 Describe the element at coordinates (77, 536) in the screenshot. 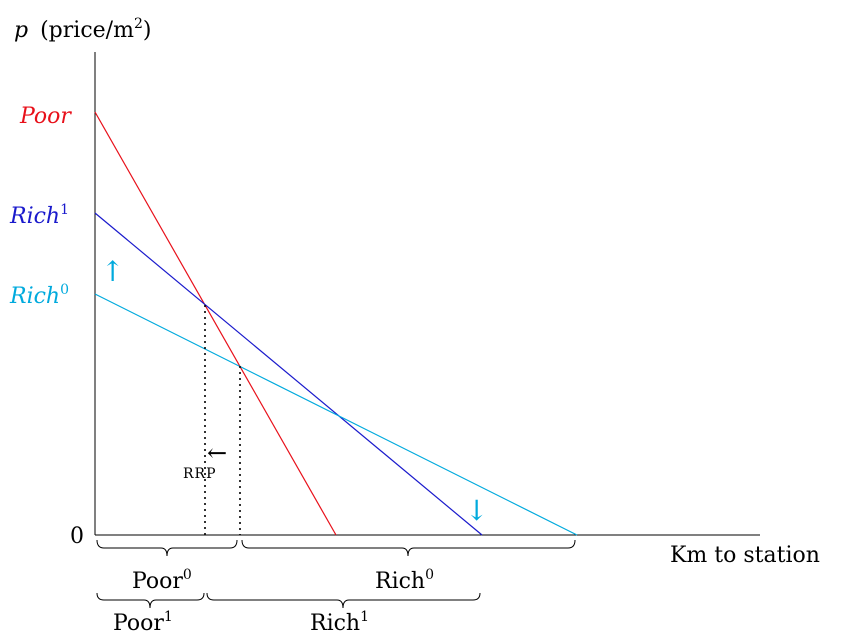

I see `origin-label: 0` at that location.